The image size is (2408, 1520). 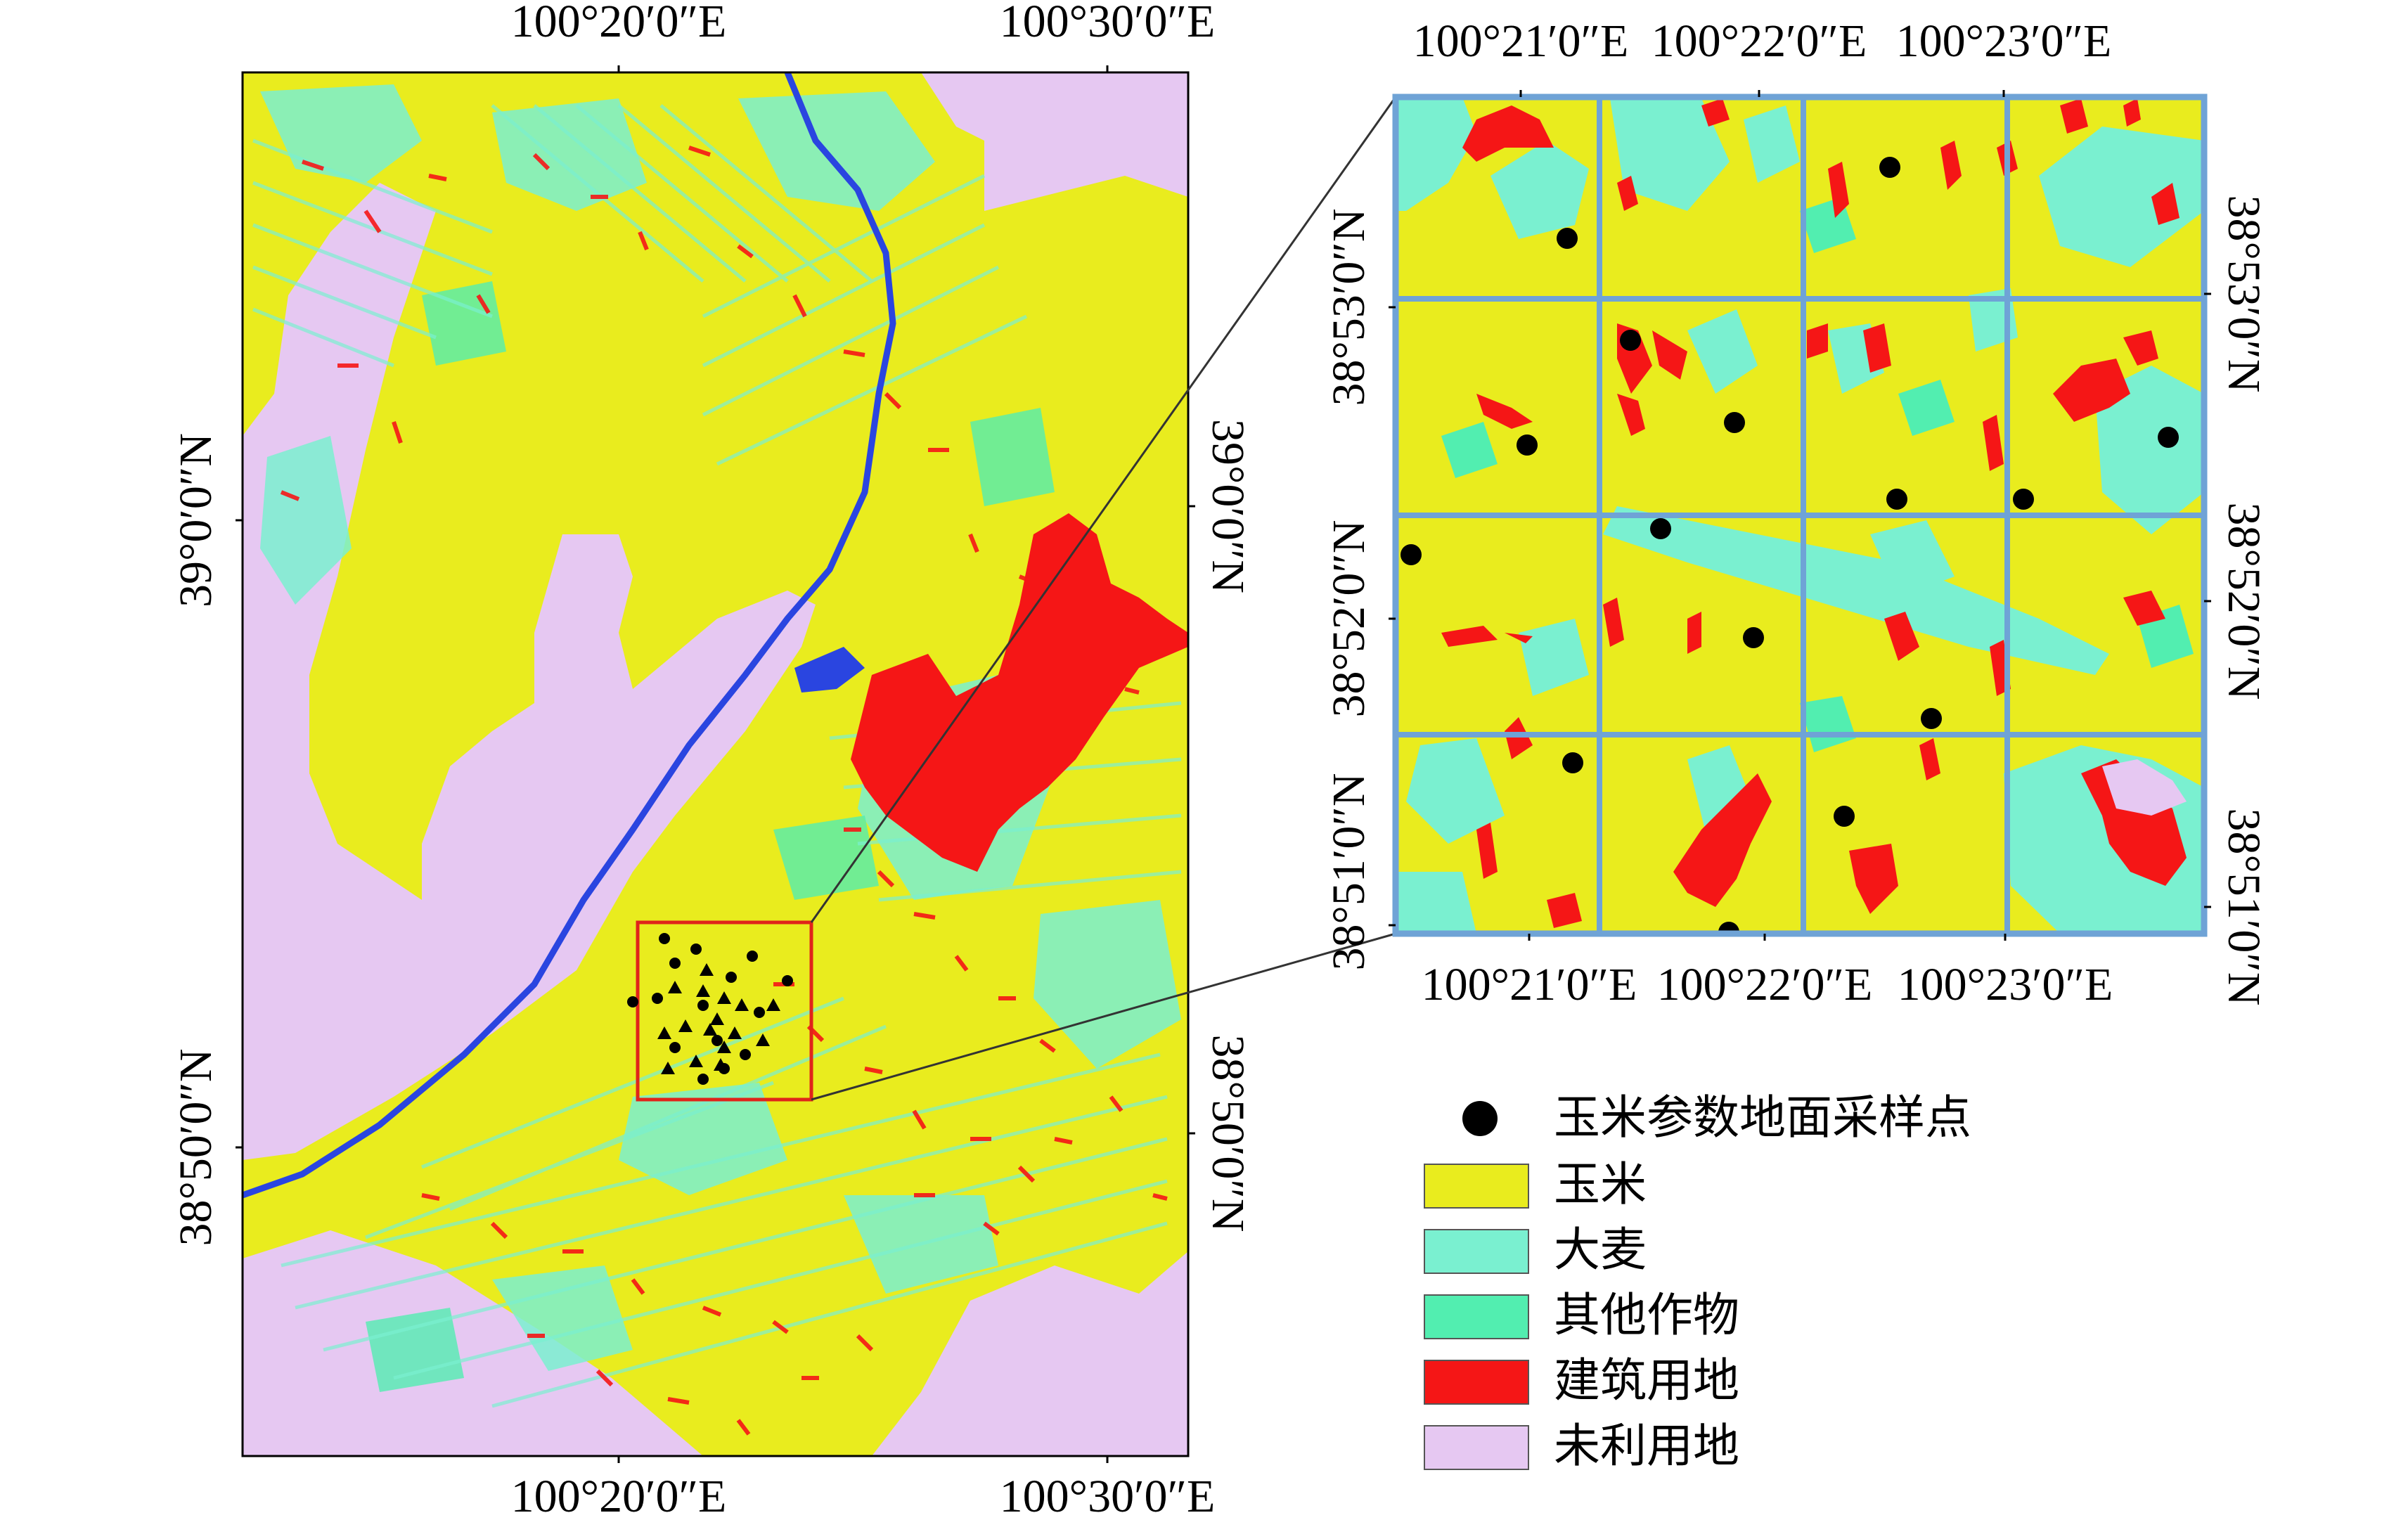 What do you see at coordinates (1480, 1118) in the screenshot?
I see `sample-point-dot-icon` at bounding box center [1480, 1118].